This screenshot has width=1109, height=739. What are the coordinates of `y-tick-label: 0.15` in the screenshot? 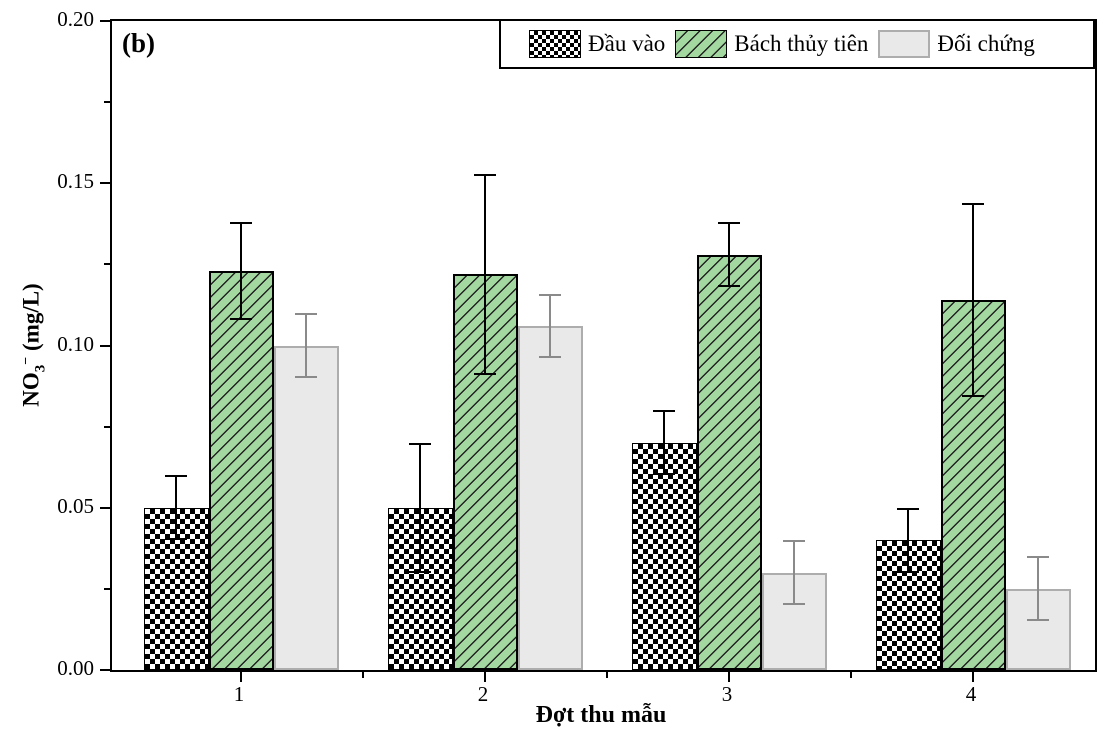 It's located at (75, 181).